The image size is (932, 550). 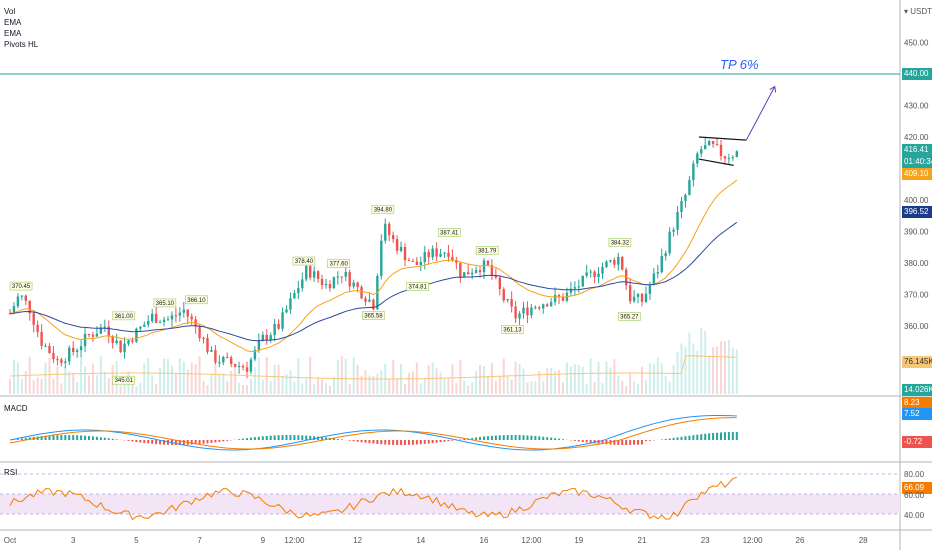 What do you see at coordinates (705, 540) in the screenshot?
I see `x-tick-label: 23` at bounding box center [705, 540].